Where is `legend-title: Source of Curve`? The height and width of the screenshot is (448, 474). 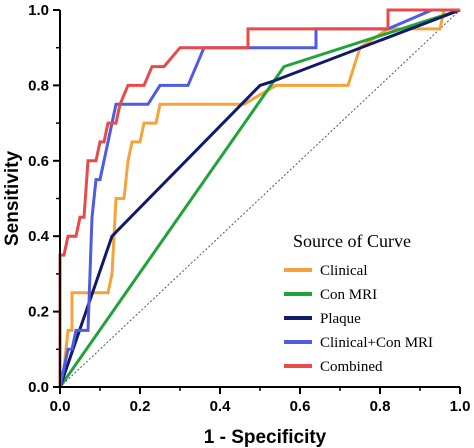 legend-title: Source of Curve is located at coordinates (352, 241).